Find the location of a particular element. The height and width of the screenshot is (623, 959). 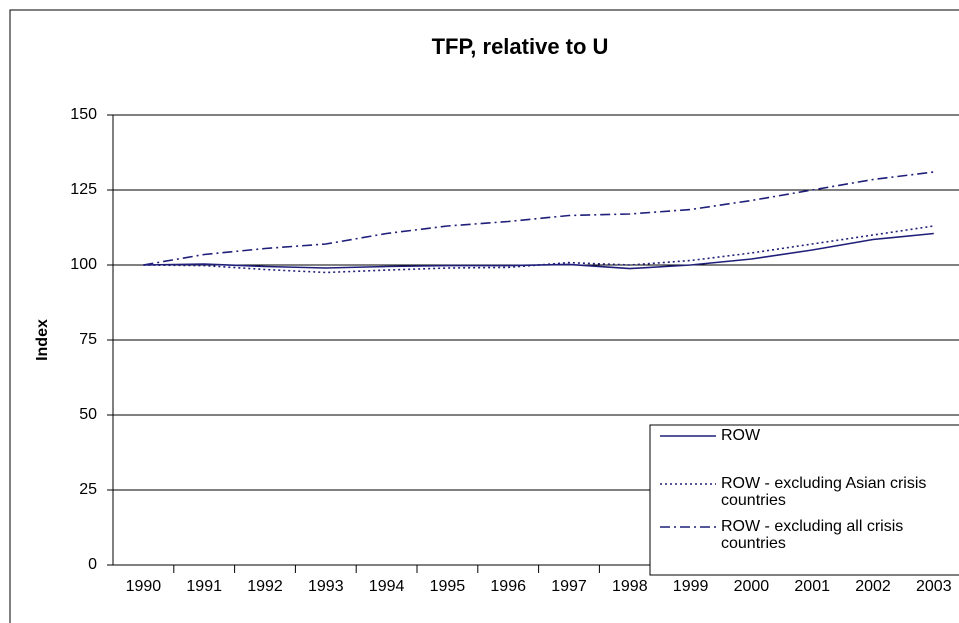

legend-box is located at coordinates (804, 500).